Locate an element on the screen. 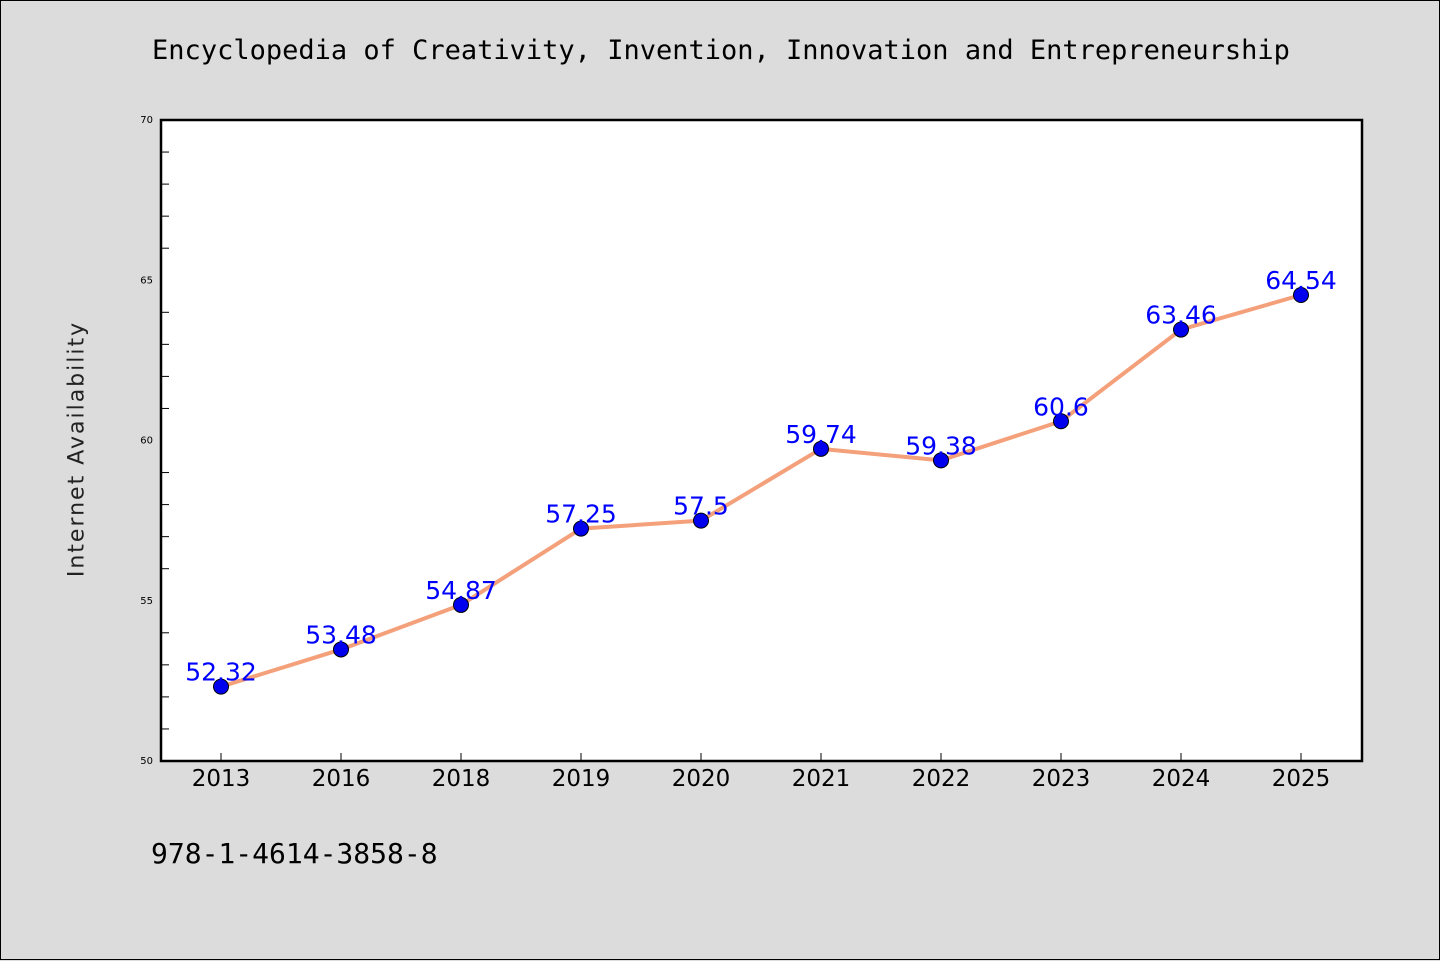  data-label: 57.25 is located at coordinates (581, 514).